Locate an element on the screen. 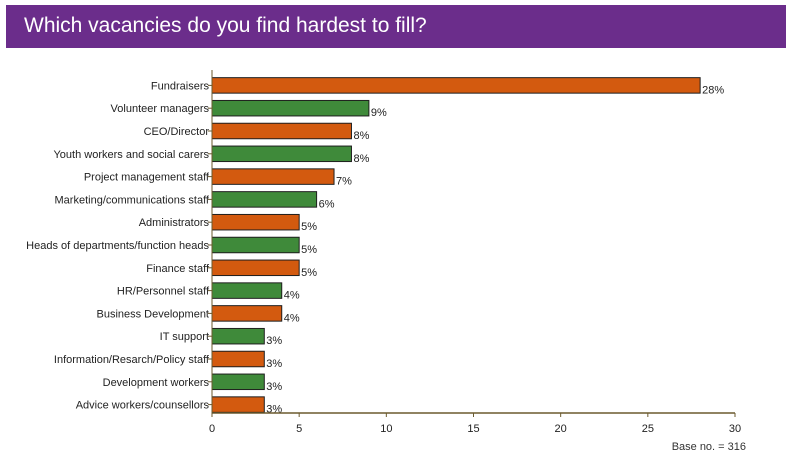 The image size is (792, 467). category-label: Information/Resarch/Policy staff is located at coordinates (132, 360).